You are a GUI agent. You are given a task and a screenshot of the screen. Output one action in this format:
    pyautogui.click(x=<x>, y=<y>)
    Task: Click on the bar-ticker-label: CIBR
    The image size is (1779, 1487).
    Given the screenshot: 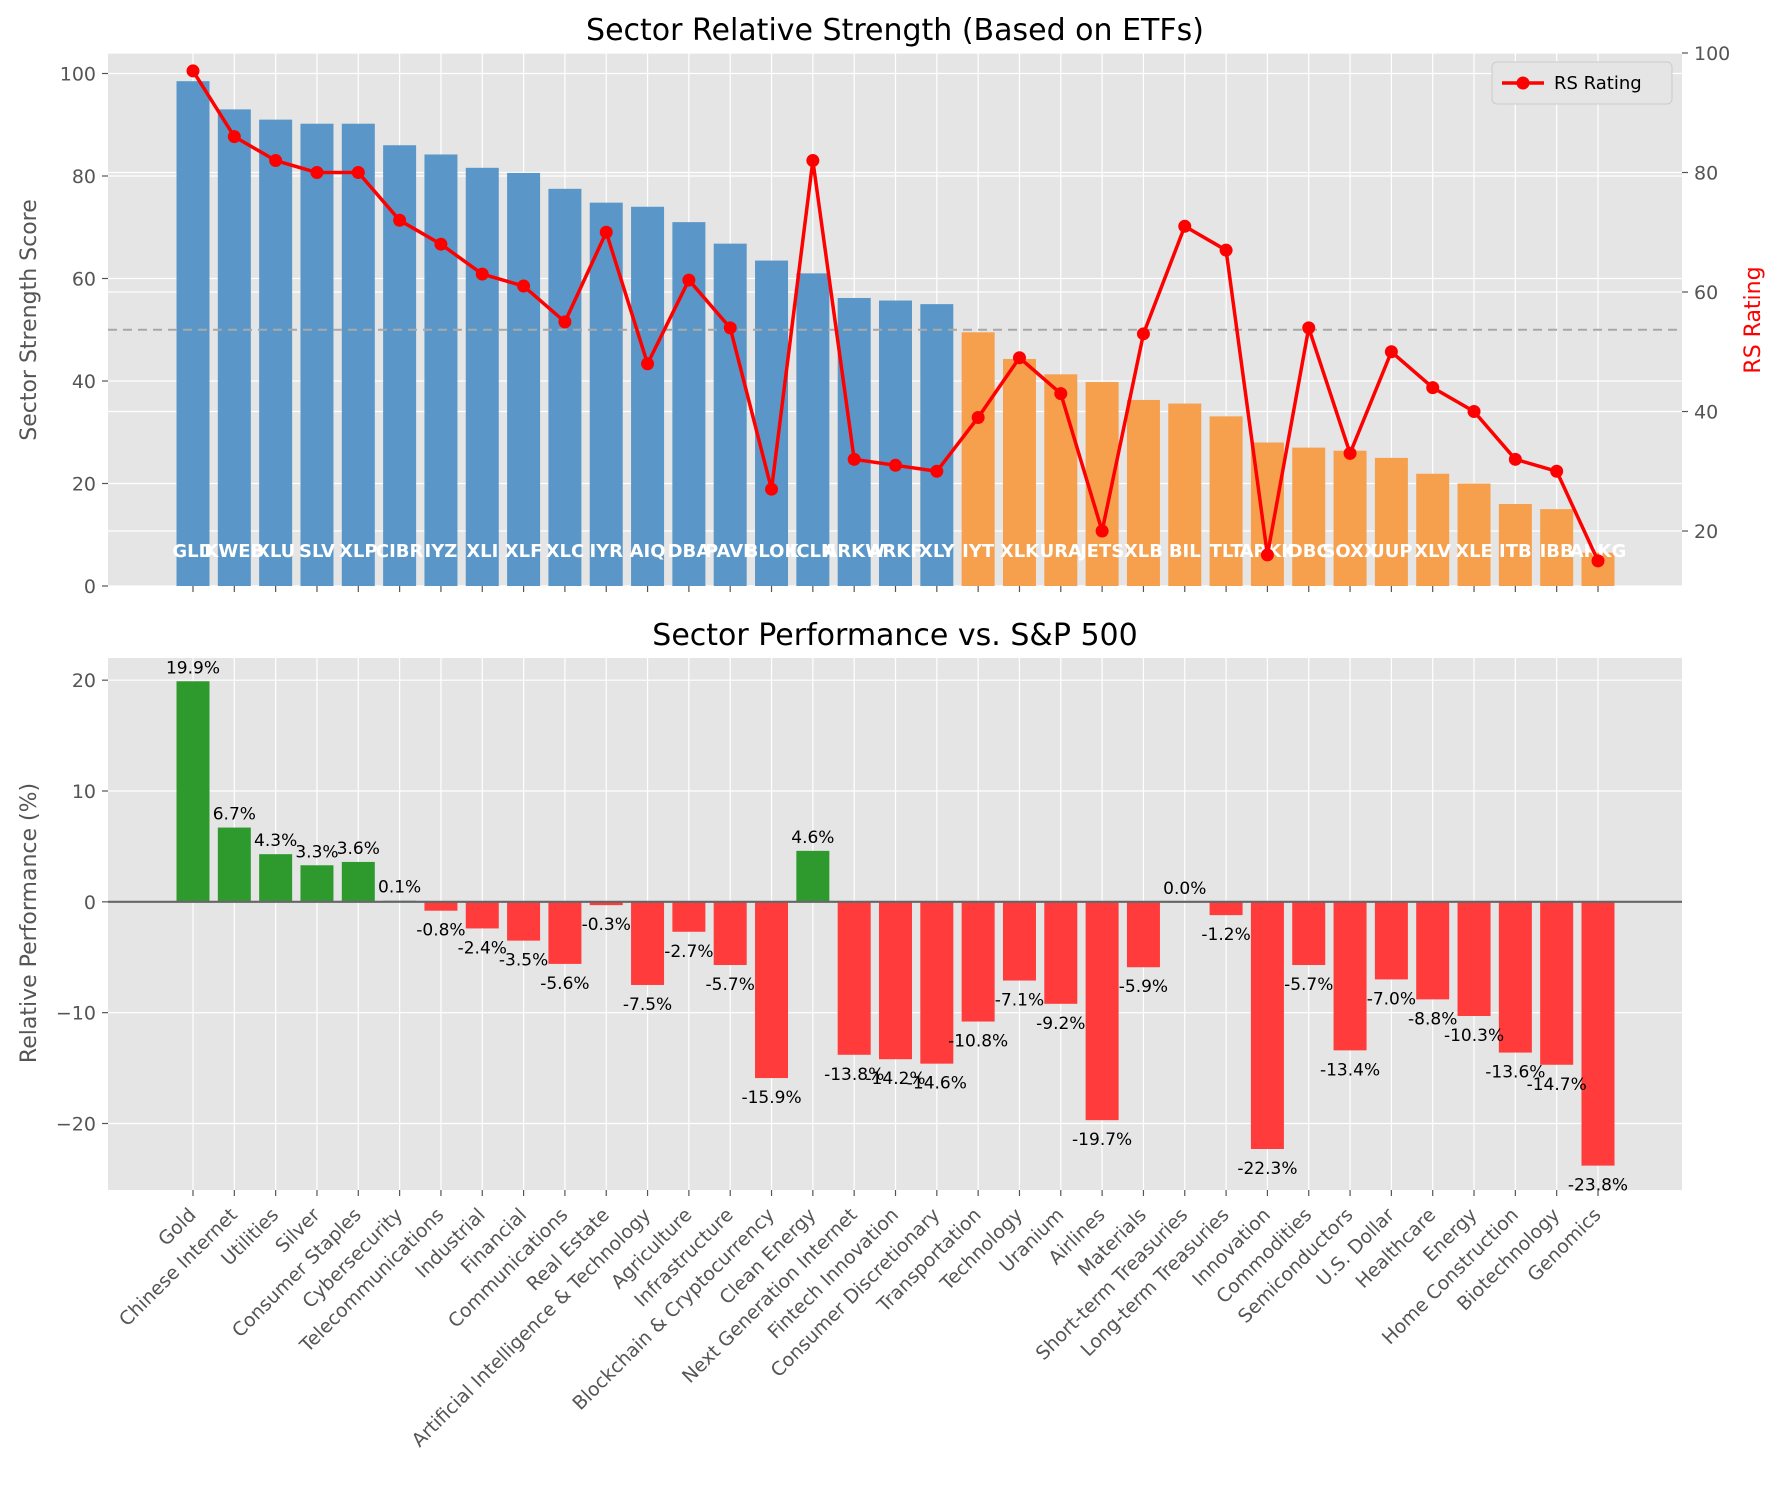 What is the action you would take?
    pyautogui.click(x=400, y=551)
    